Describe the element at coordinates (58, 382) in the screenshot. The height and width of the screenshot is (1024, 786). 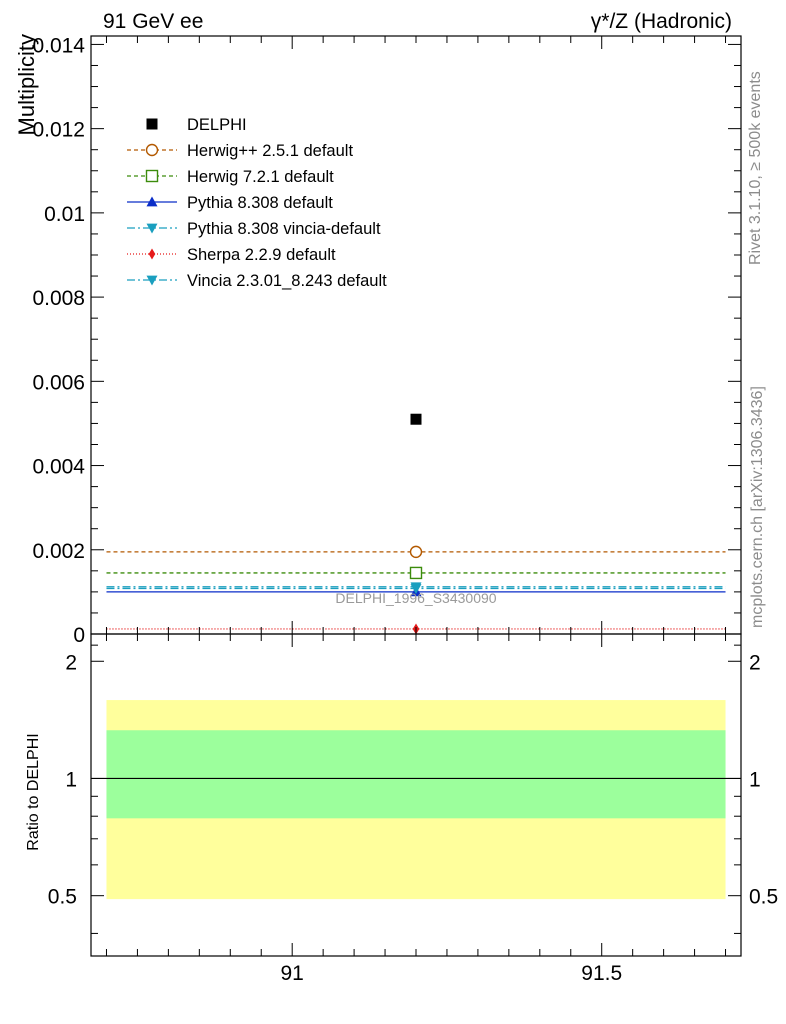
I see `main-y-tick-label: 0.006` at that location.